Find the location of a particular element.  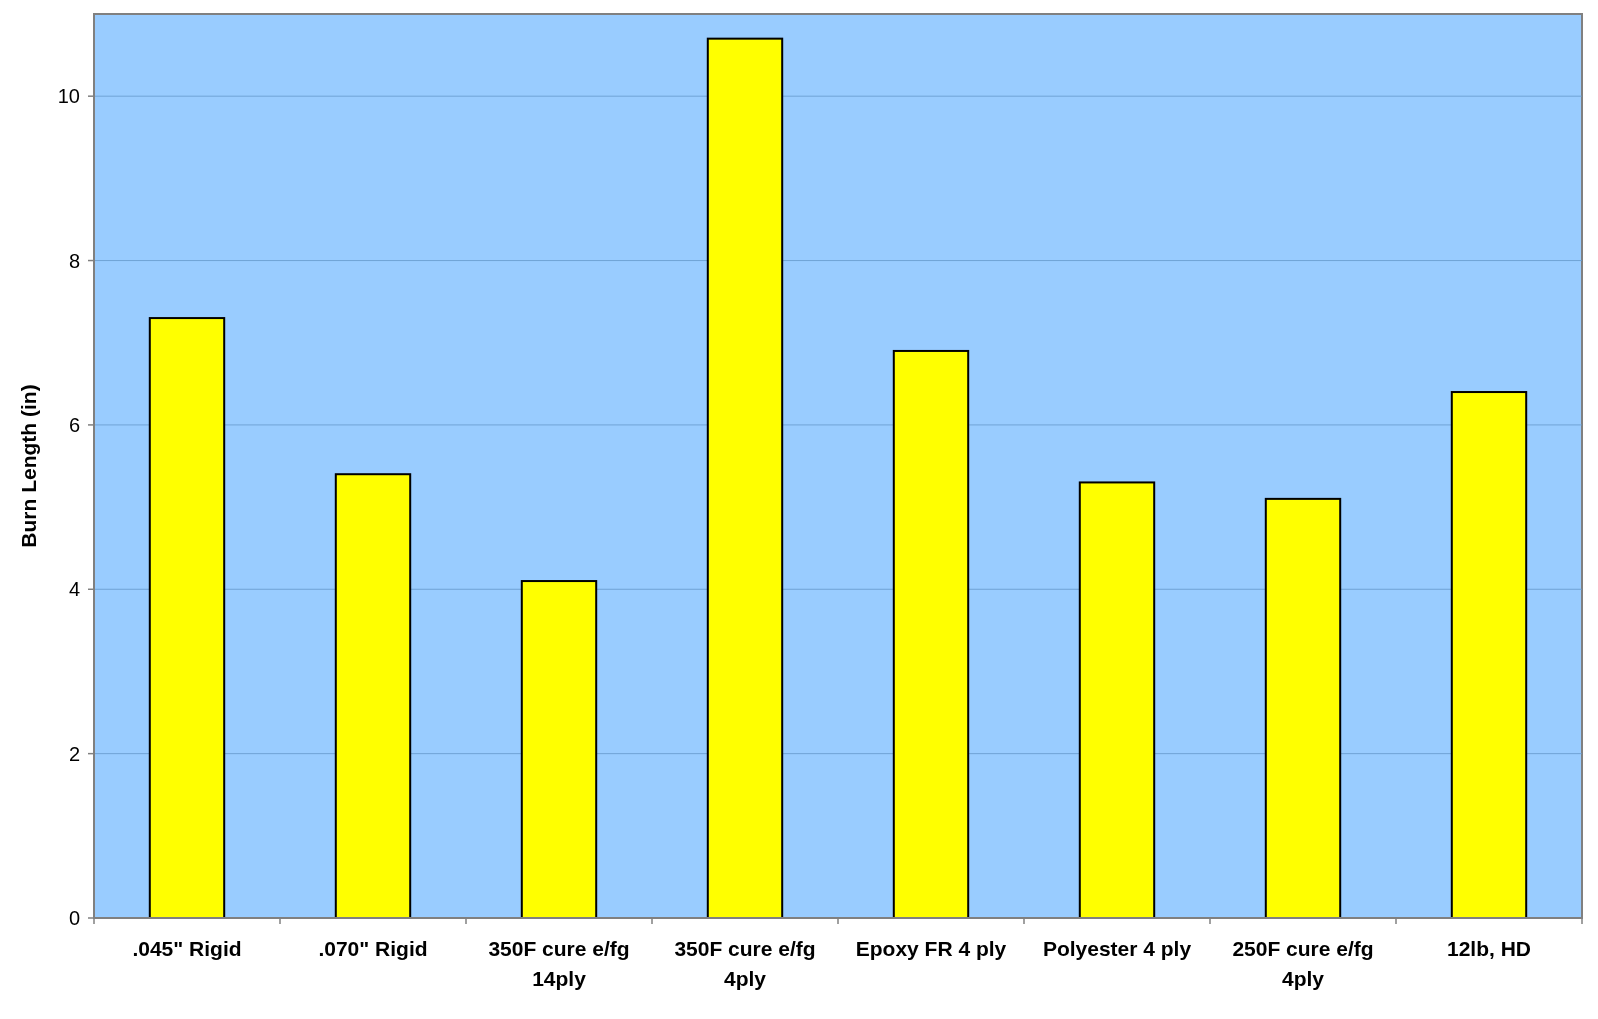

x-tick-label: 12lb, HD is located at coordinates (1489, 948).